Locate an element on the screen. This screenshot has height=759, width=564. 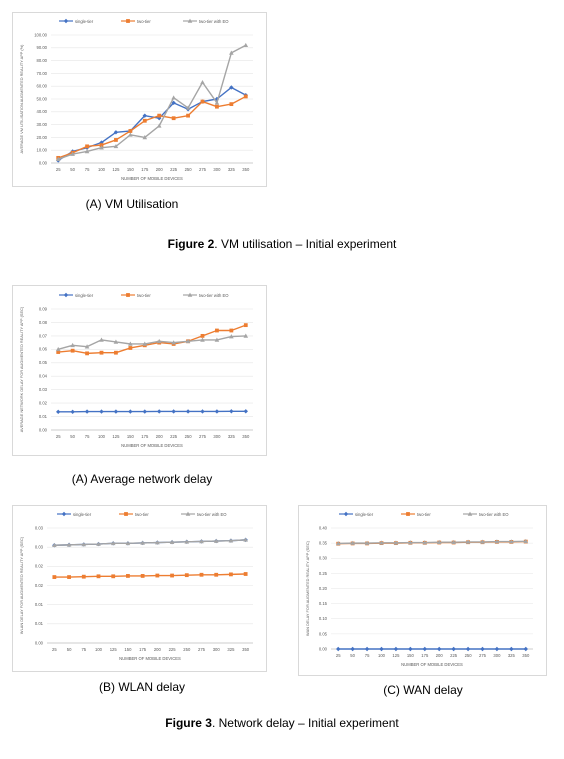
x-tick-label-3: 100 is located at coordinates (102, 169).